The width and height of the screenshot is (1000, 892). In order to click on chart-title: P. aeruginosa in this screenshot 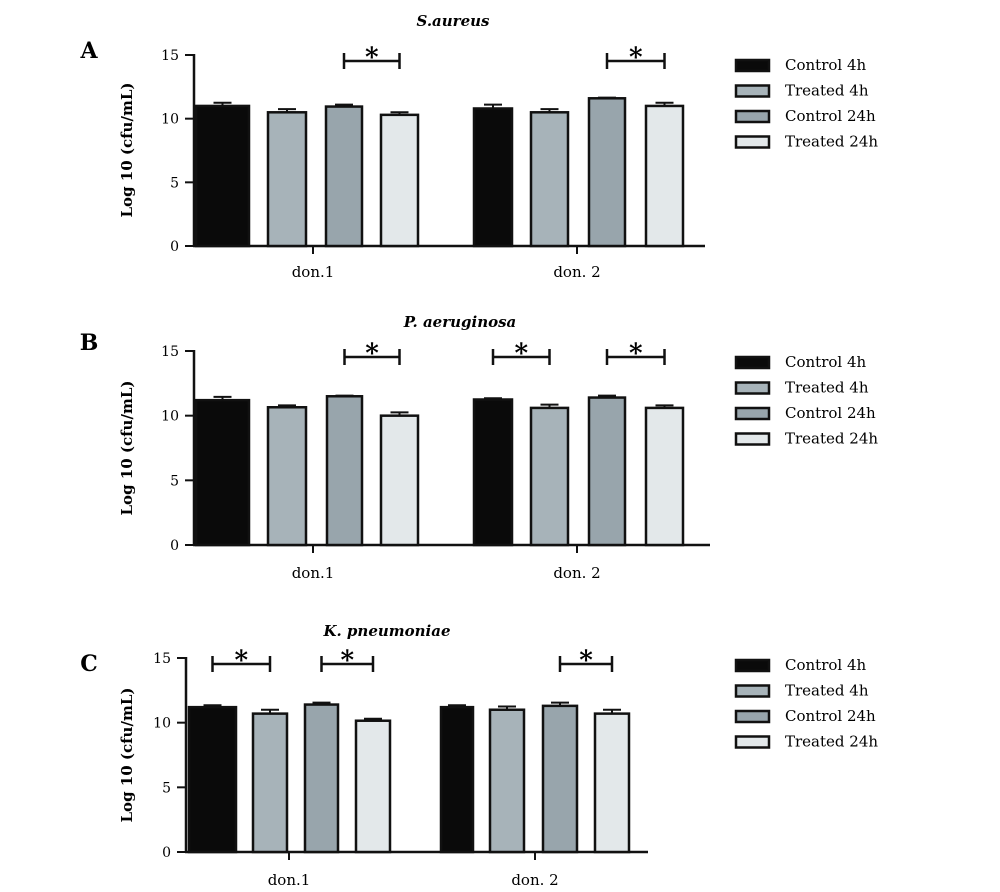, I will do `click(460, 322)`.